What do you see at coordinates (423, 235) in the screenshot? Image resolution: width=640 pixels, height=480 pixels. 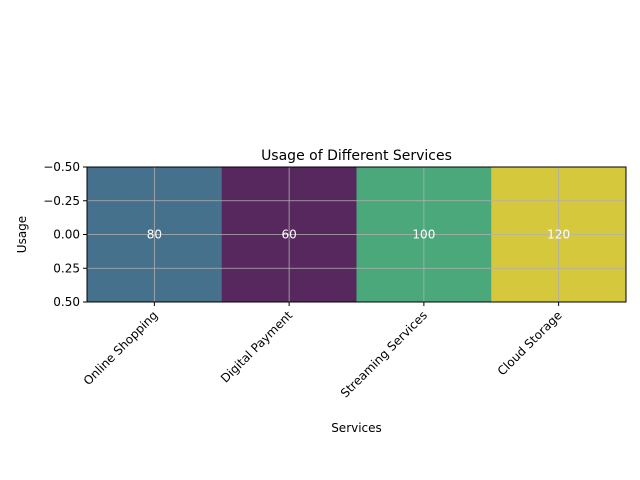 I see `cell-value-label: 100` at bounding box center [423, 235].